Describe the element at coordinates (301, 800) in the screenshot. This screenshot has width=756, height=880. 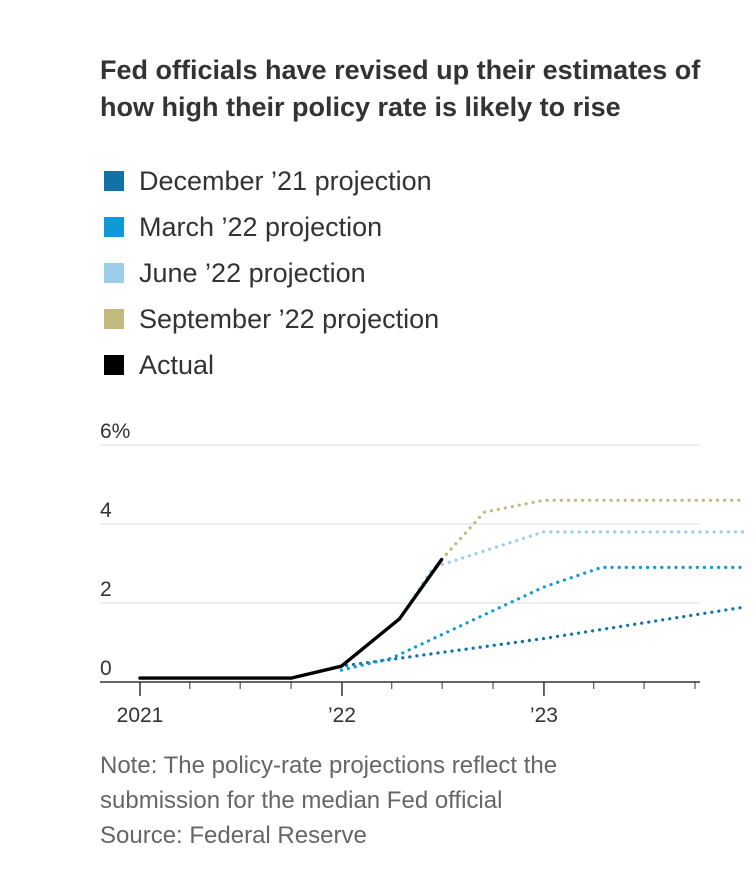
I see `note-line-2: submission for the median Fed official` at that location.